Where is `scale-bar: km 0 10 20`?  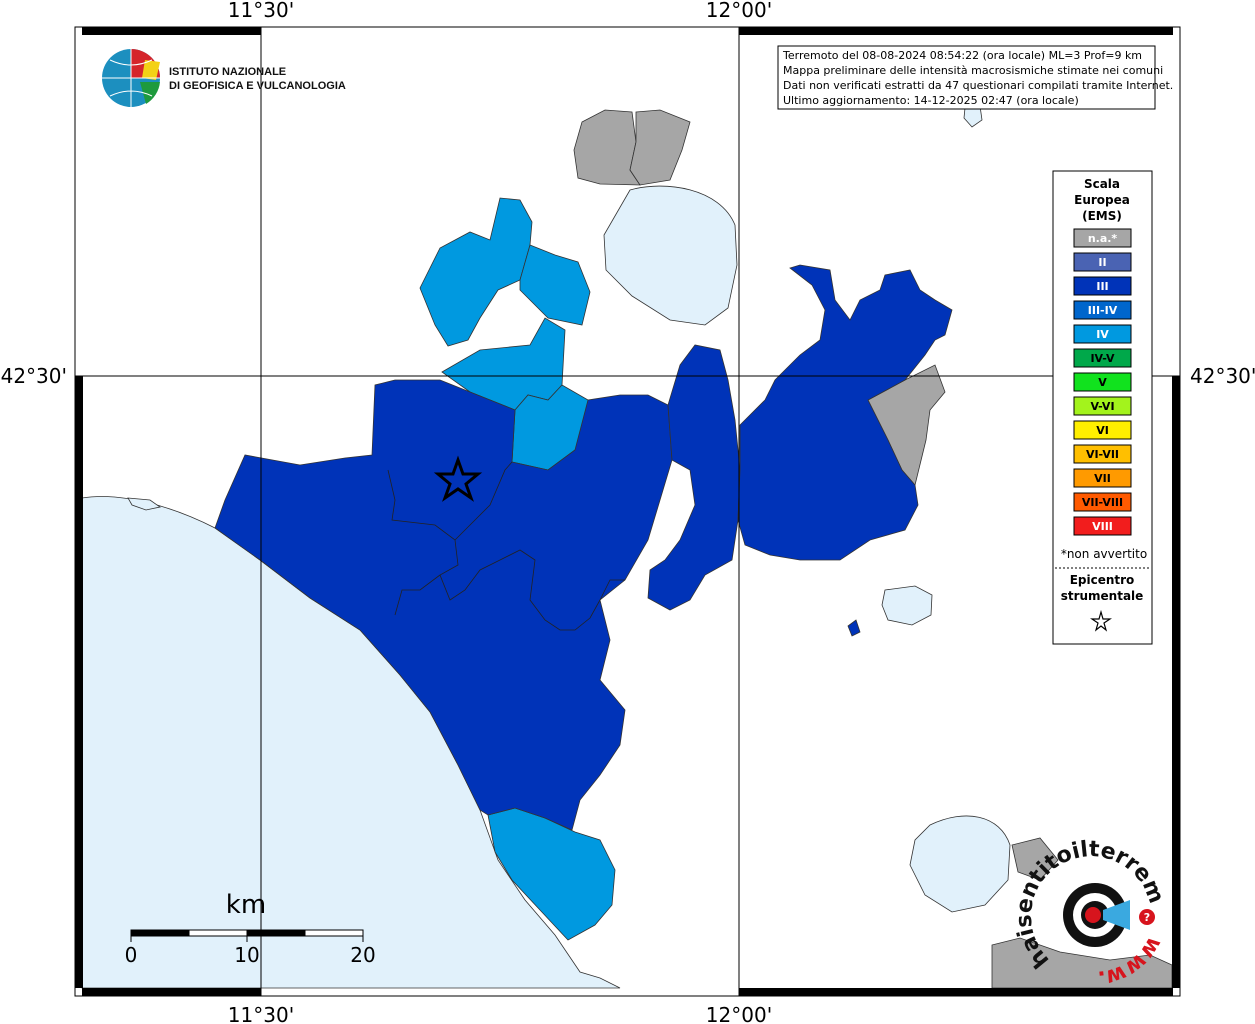
scale-bar: km 0 10 20 is located at coordinates (250, 928).